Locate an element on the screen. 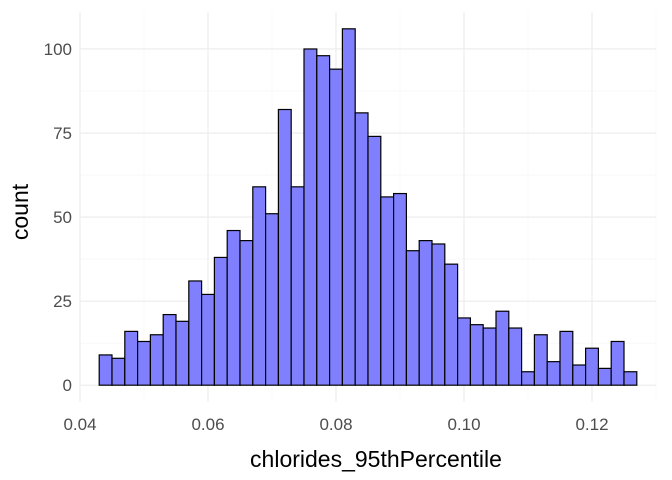 This screenshot has height=480, width=672. y-tick-label: 25 is located at coordinates (62, 301).